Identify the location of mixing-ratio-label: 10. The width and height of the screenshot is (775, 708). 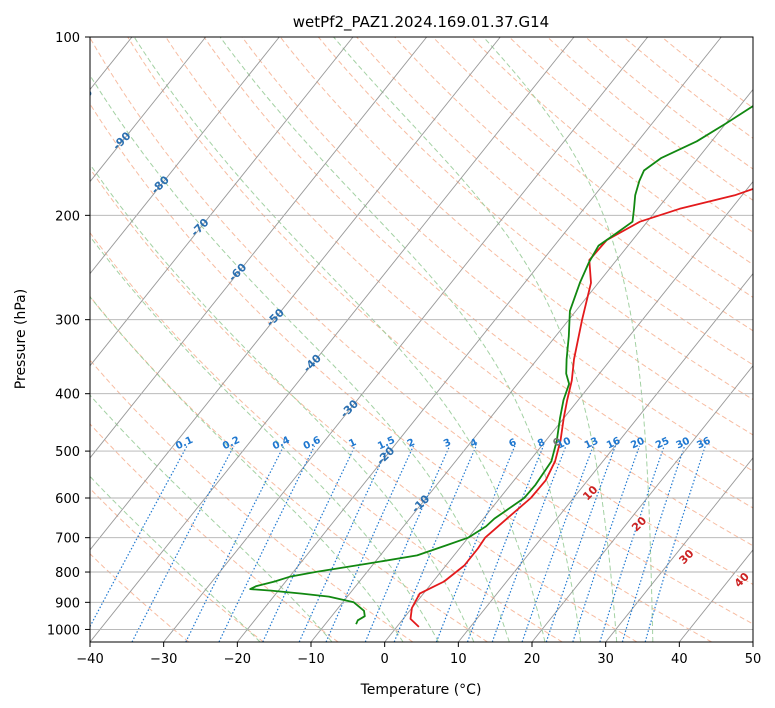
(564, 444).